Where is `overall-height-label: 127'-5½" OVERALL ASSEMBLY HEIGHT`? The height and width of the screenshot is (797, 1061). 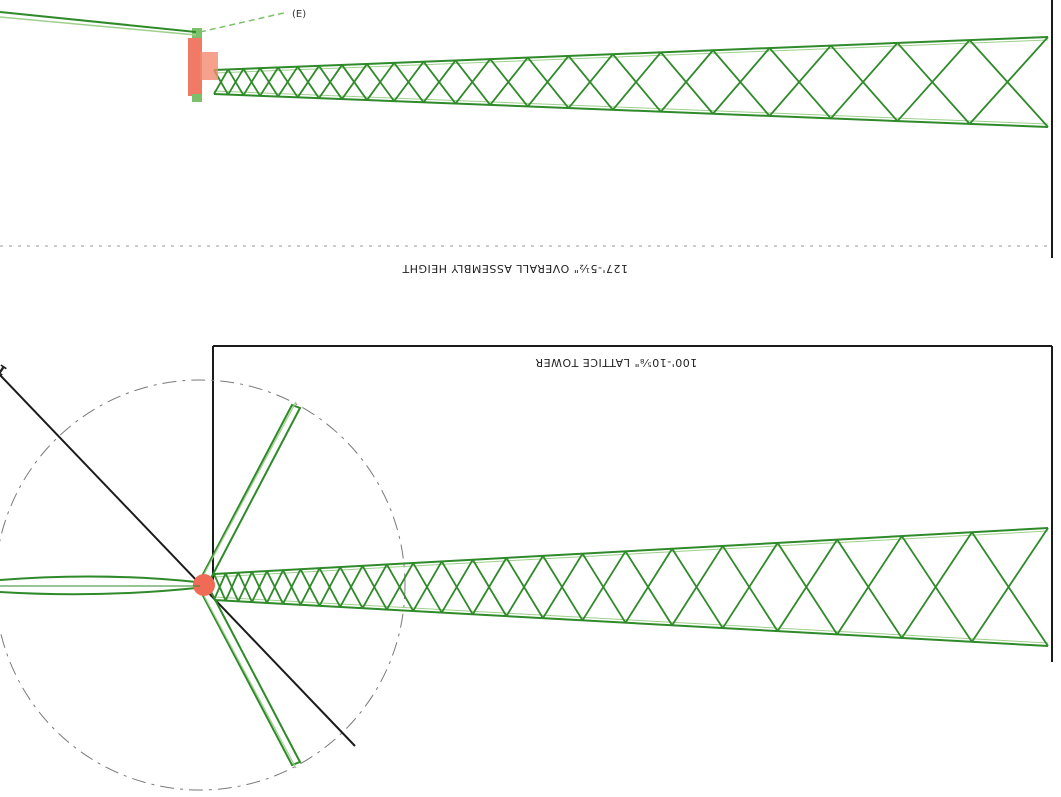 overall-height-label: 127'-5½" OVERALL ASSEMBLY HEIGHT is located at coordinates (515, 268).